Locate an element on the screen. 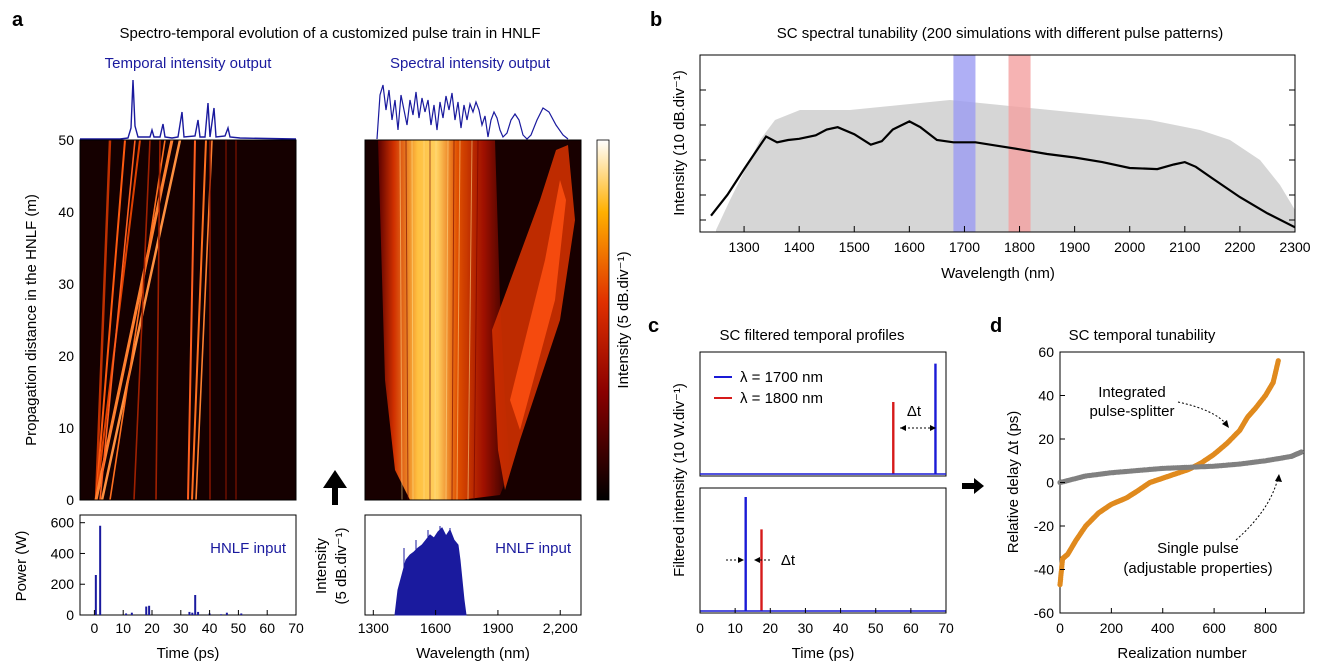  arrow-head-right-icon is located at coordinates (741, 560).